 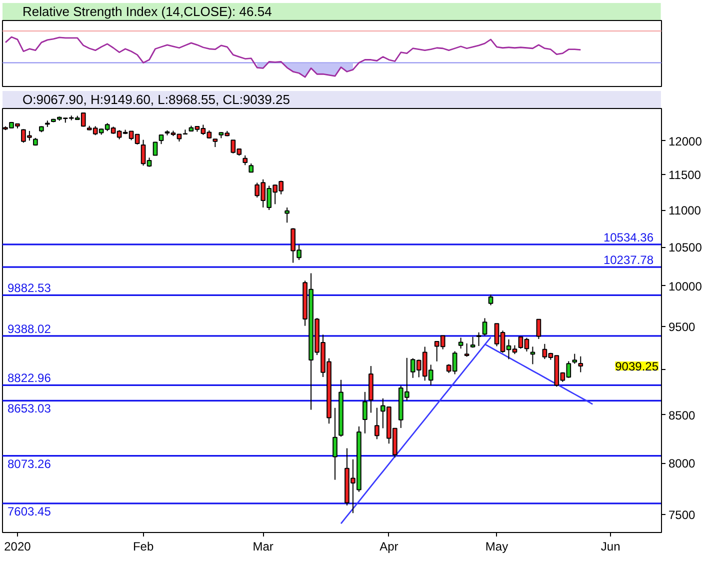 What do you see at coordinates (389, 547) in the screenshot?
I see `x-tick-label: Apr` at bounding box center [389, 547].